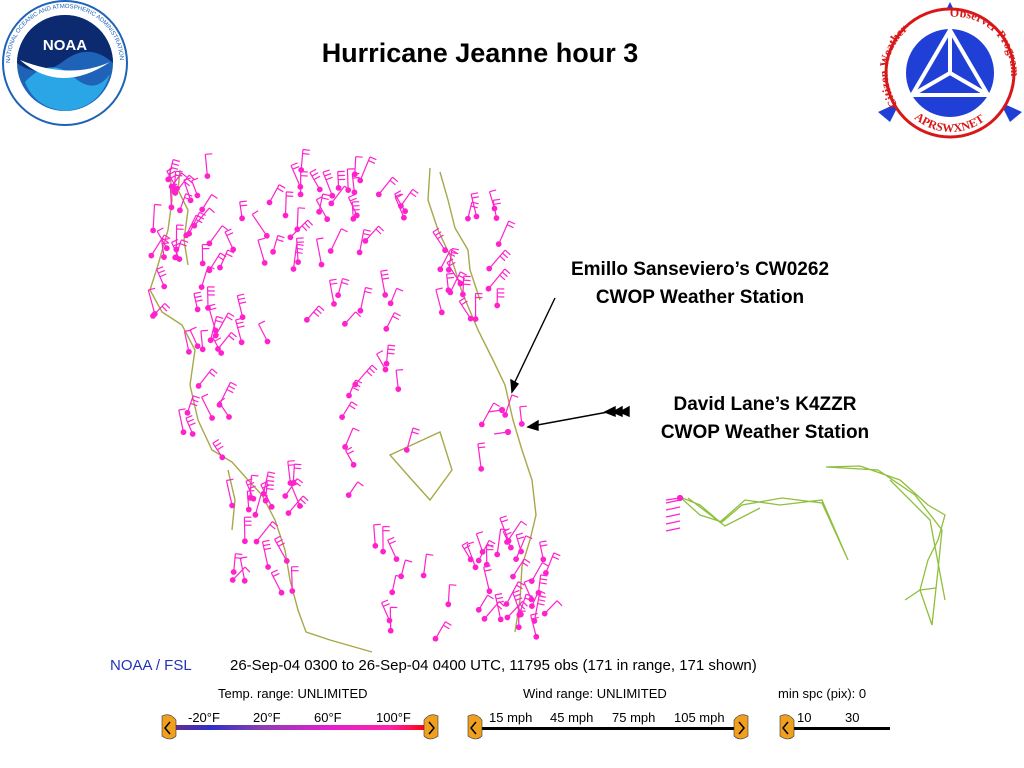 The width and height of the screenshot is (1024, 768). I want to click on callout-david-station: David Lane’s K4ZZR CWOP Weather Station, so click(765, 419).